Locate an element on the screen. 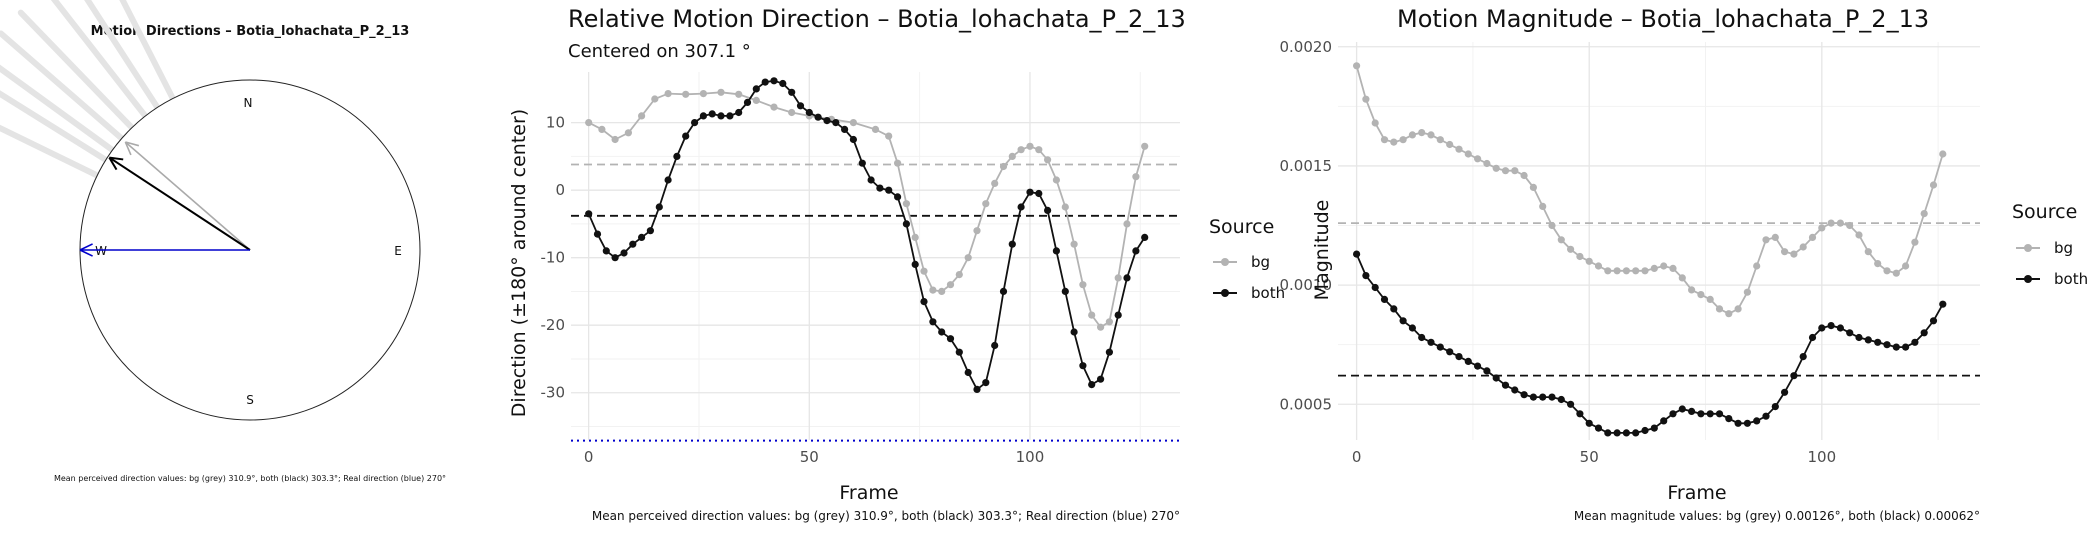 The width and height of the screenshot is (2100, 533). direction-legend-both-marker is located at coordinates (1225, 293).